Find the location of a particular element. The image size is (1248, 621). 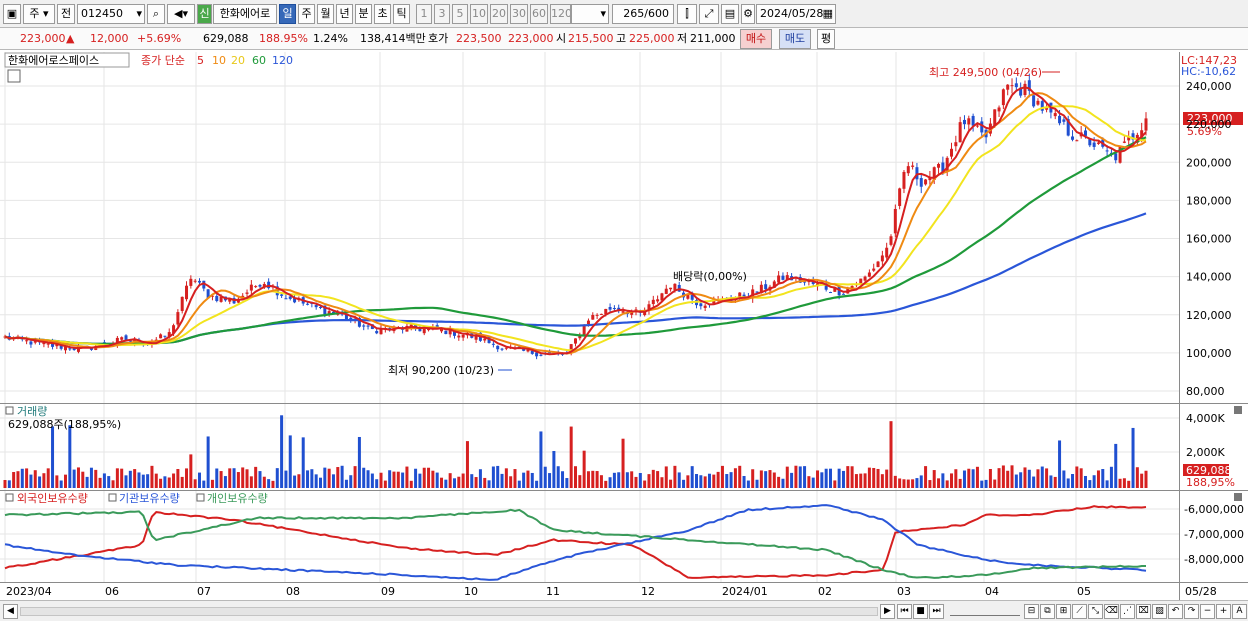

price-panel-stock: 한화에어로스페이스 is located at coordinates (53, 60).